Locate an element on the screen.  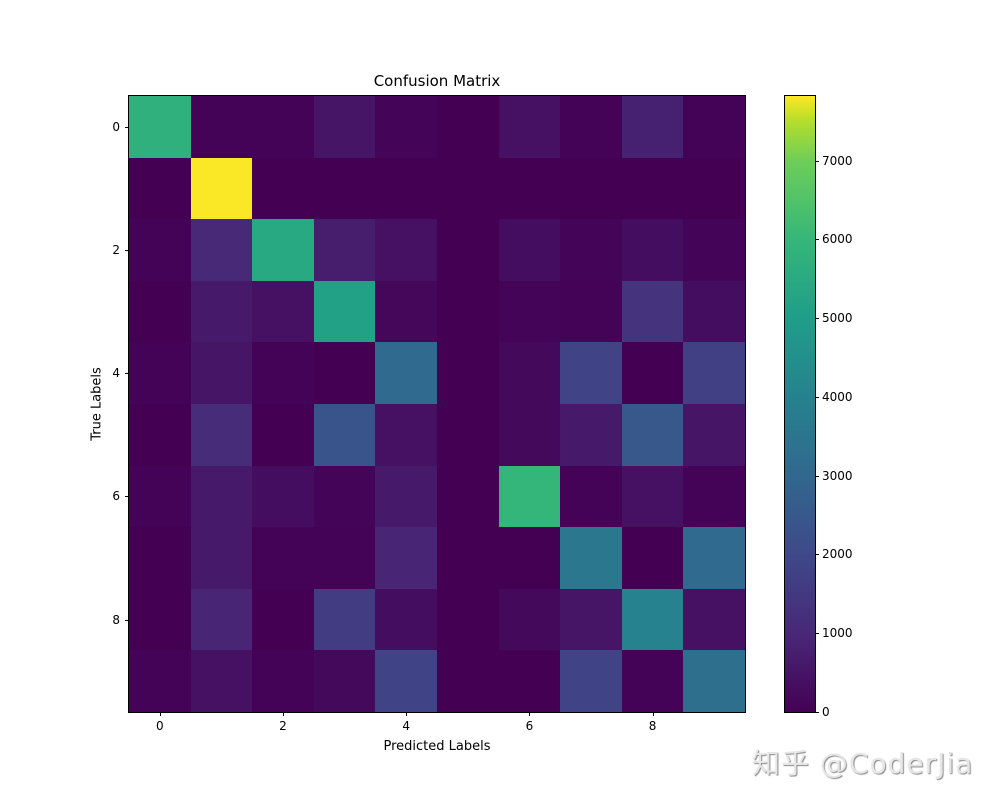
y-tick-label: 6 is located at coordinates (104, 496).